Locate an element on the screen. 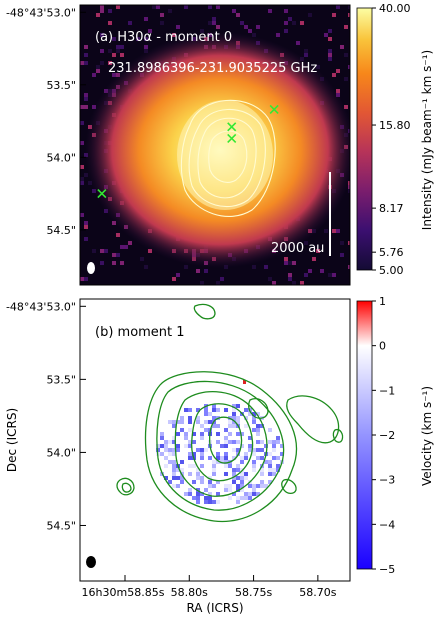 The image size is (444, 618). colorbar-tick-label: 40.00 is located at coordinates (395, 8).